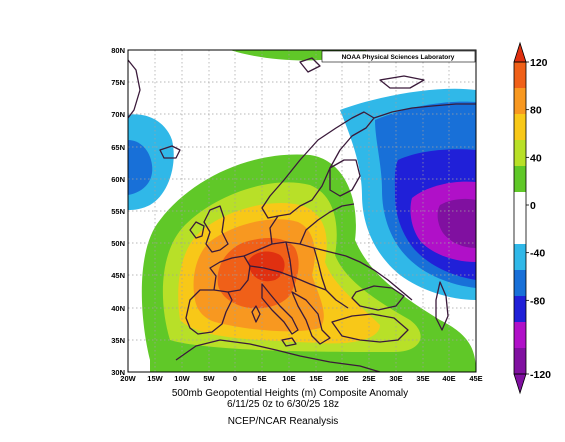  What do you see at coordinates (288, 378) in the screenshot?
I see `lon-tick-label: 10E` at bounding box center [288, 378].